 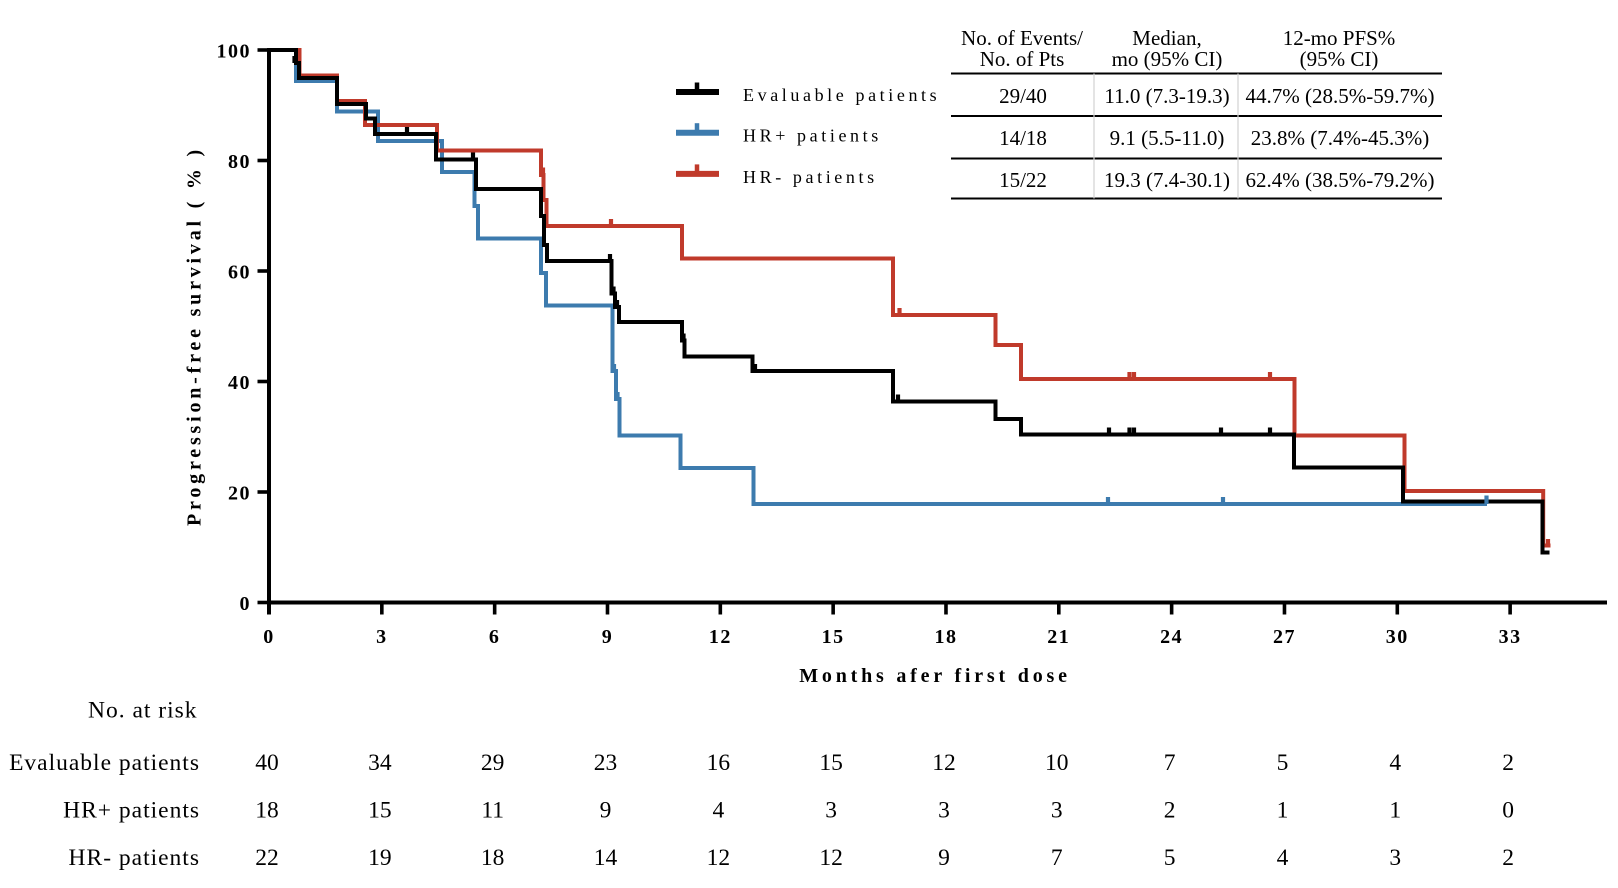 What do you see at coordinates (1340, 96) in the screenshot?
I see `svg-text: 44.7% (28.5%-59.7%)` at bounding box center [1340, 96].